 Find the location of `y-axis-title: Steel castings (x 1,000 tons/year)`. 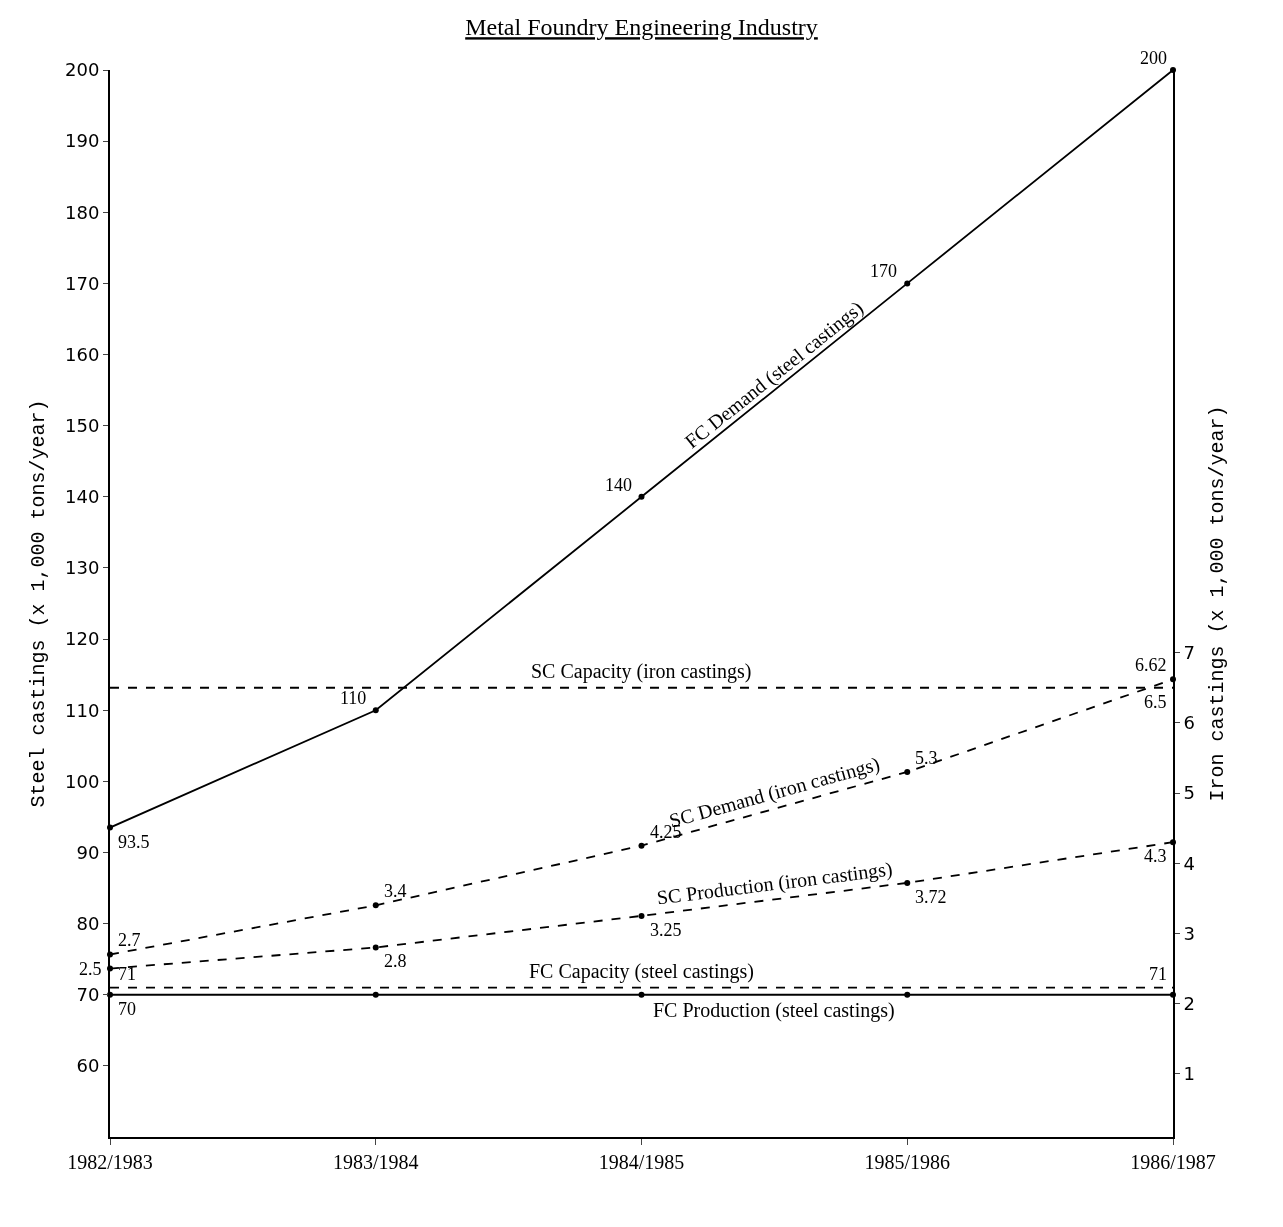

y-axis-title: Steel castings (x 1,000 tons/year) is located at coordinates (39, 603).